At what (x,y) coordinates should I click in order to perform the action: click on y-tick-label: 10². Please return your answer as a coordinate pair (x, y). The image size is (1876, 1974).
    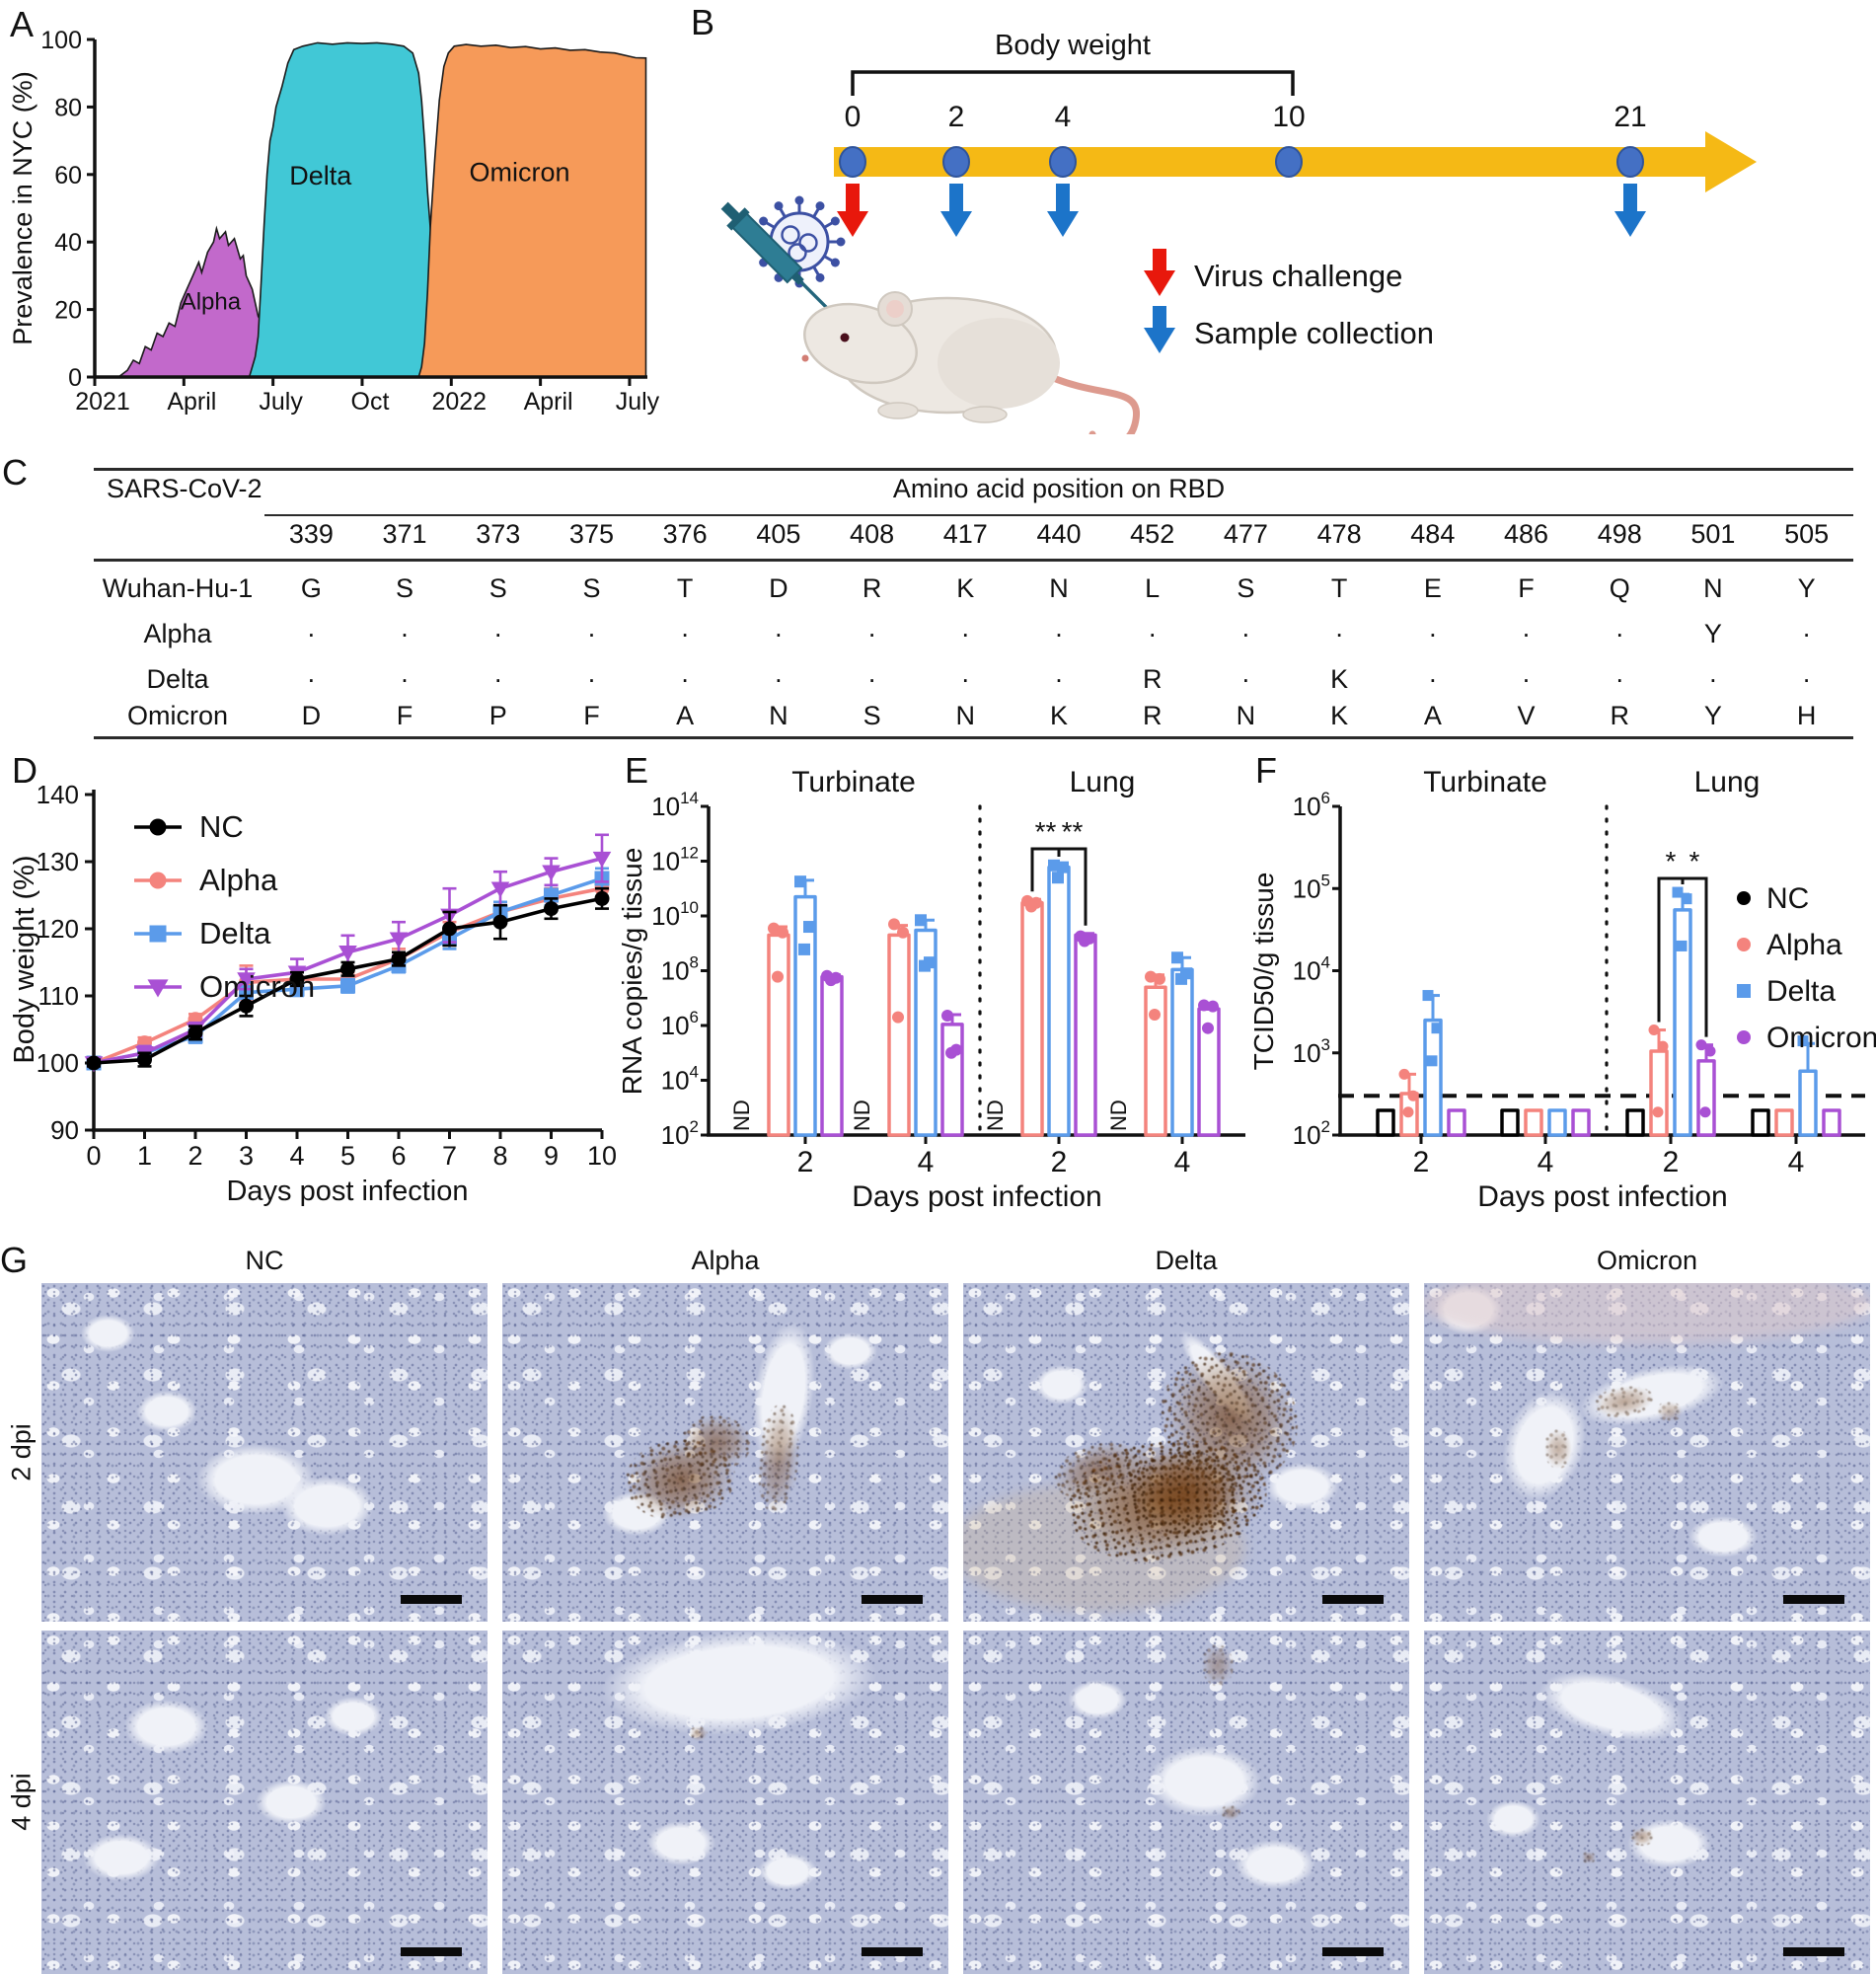
    Looking at the image, I should click on (1311, 1133).